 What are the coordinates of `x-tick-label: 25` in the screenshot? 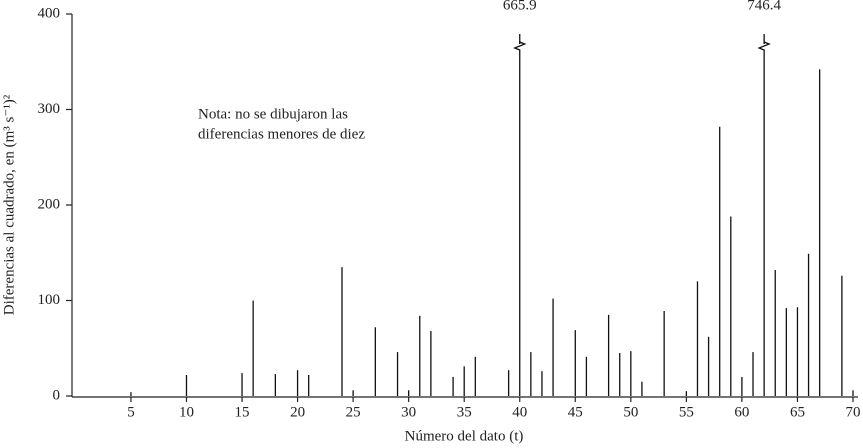 It's located at (353, 412).